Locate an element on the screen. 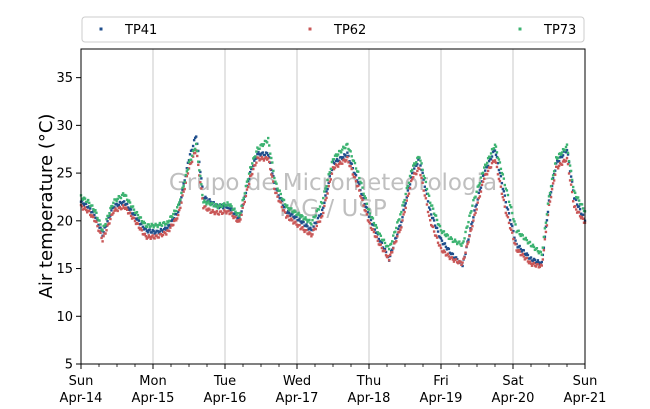 This screenshot has height=409, width=650. x-tick-label-day: Fri is located at coordinates (441, 381).